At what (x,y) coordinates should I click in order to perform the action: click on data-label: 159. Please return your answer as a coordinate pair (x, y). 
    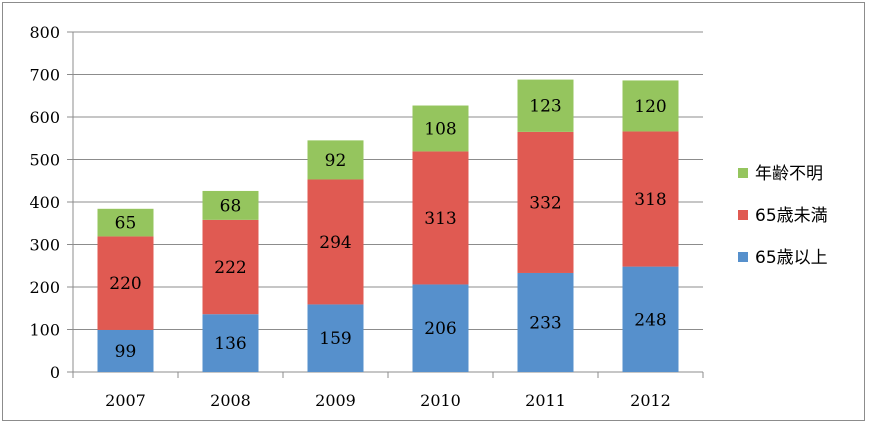
    Looking at the image, I should click on (335, 339).